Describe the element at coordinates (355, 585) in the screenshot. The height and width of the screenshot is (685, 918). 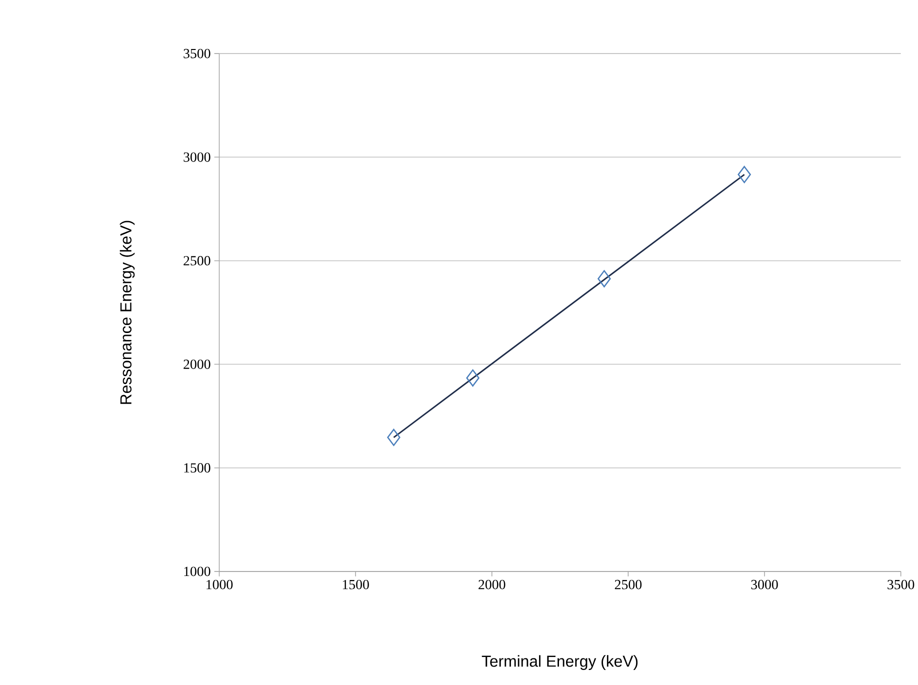
I see `x-tick-label: 1500` at that location.